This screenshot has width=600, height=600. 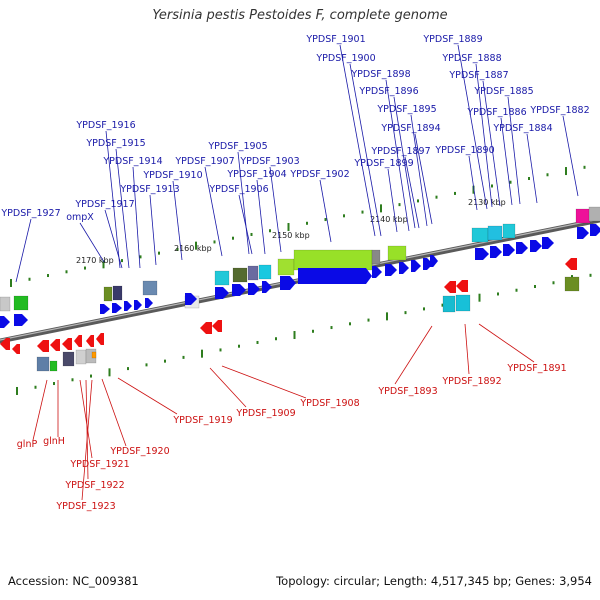 I want to click on forward-gene-label: YPDSF_1903, so click(x=269, y=161).